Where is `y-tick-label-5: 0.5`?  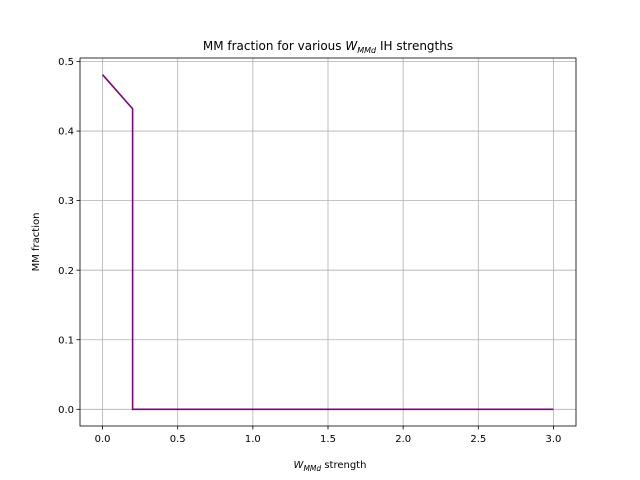 y-tick-label-5: 0.5 is located at coordinates (66, 62).